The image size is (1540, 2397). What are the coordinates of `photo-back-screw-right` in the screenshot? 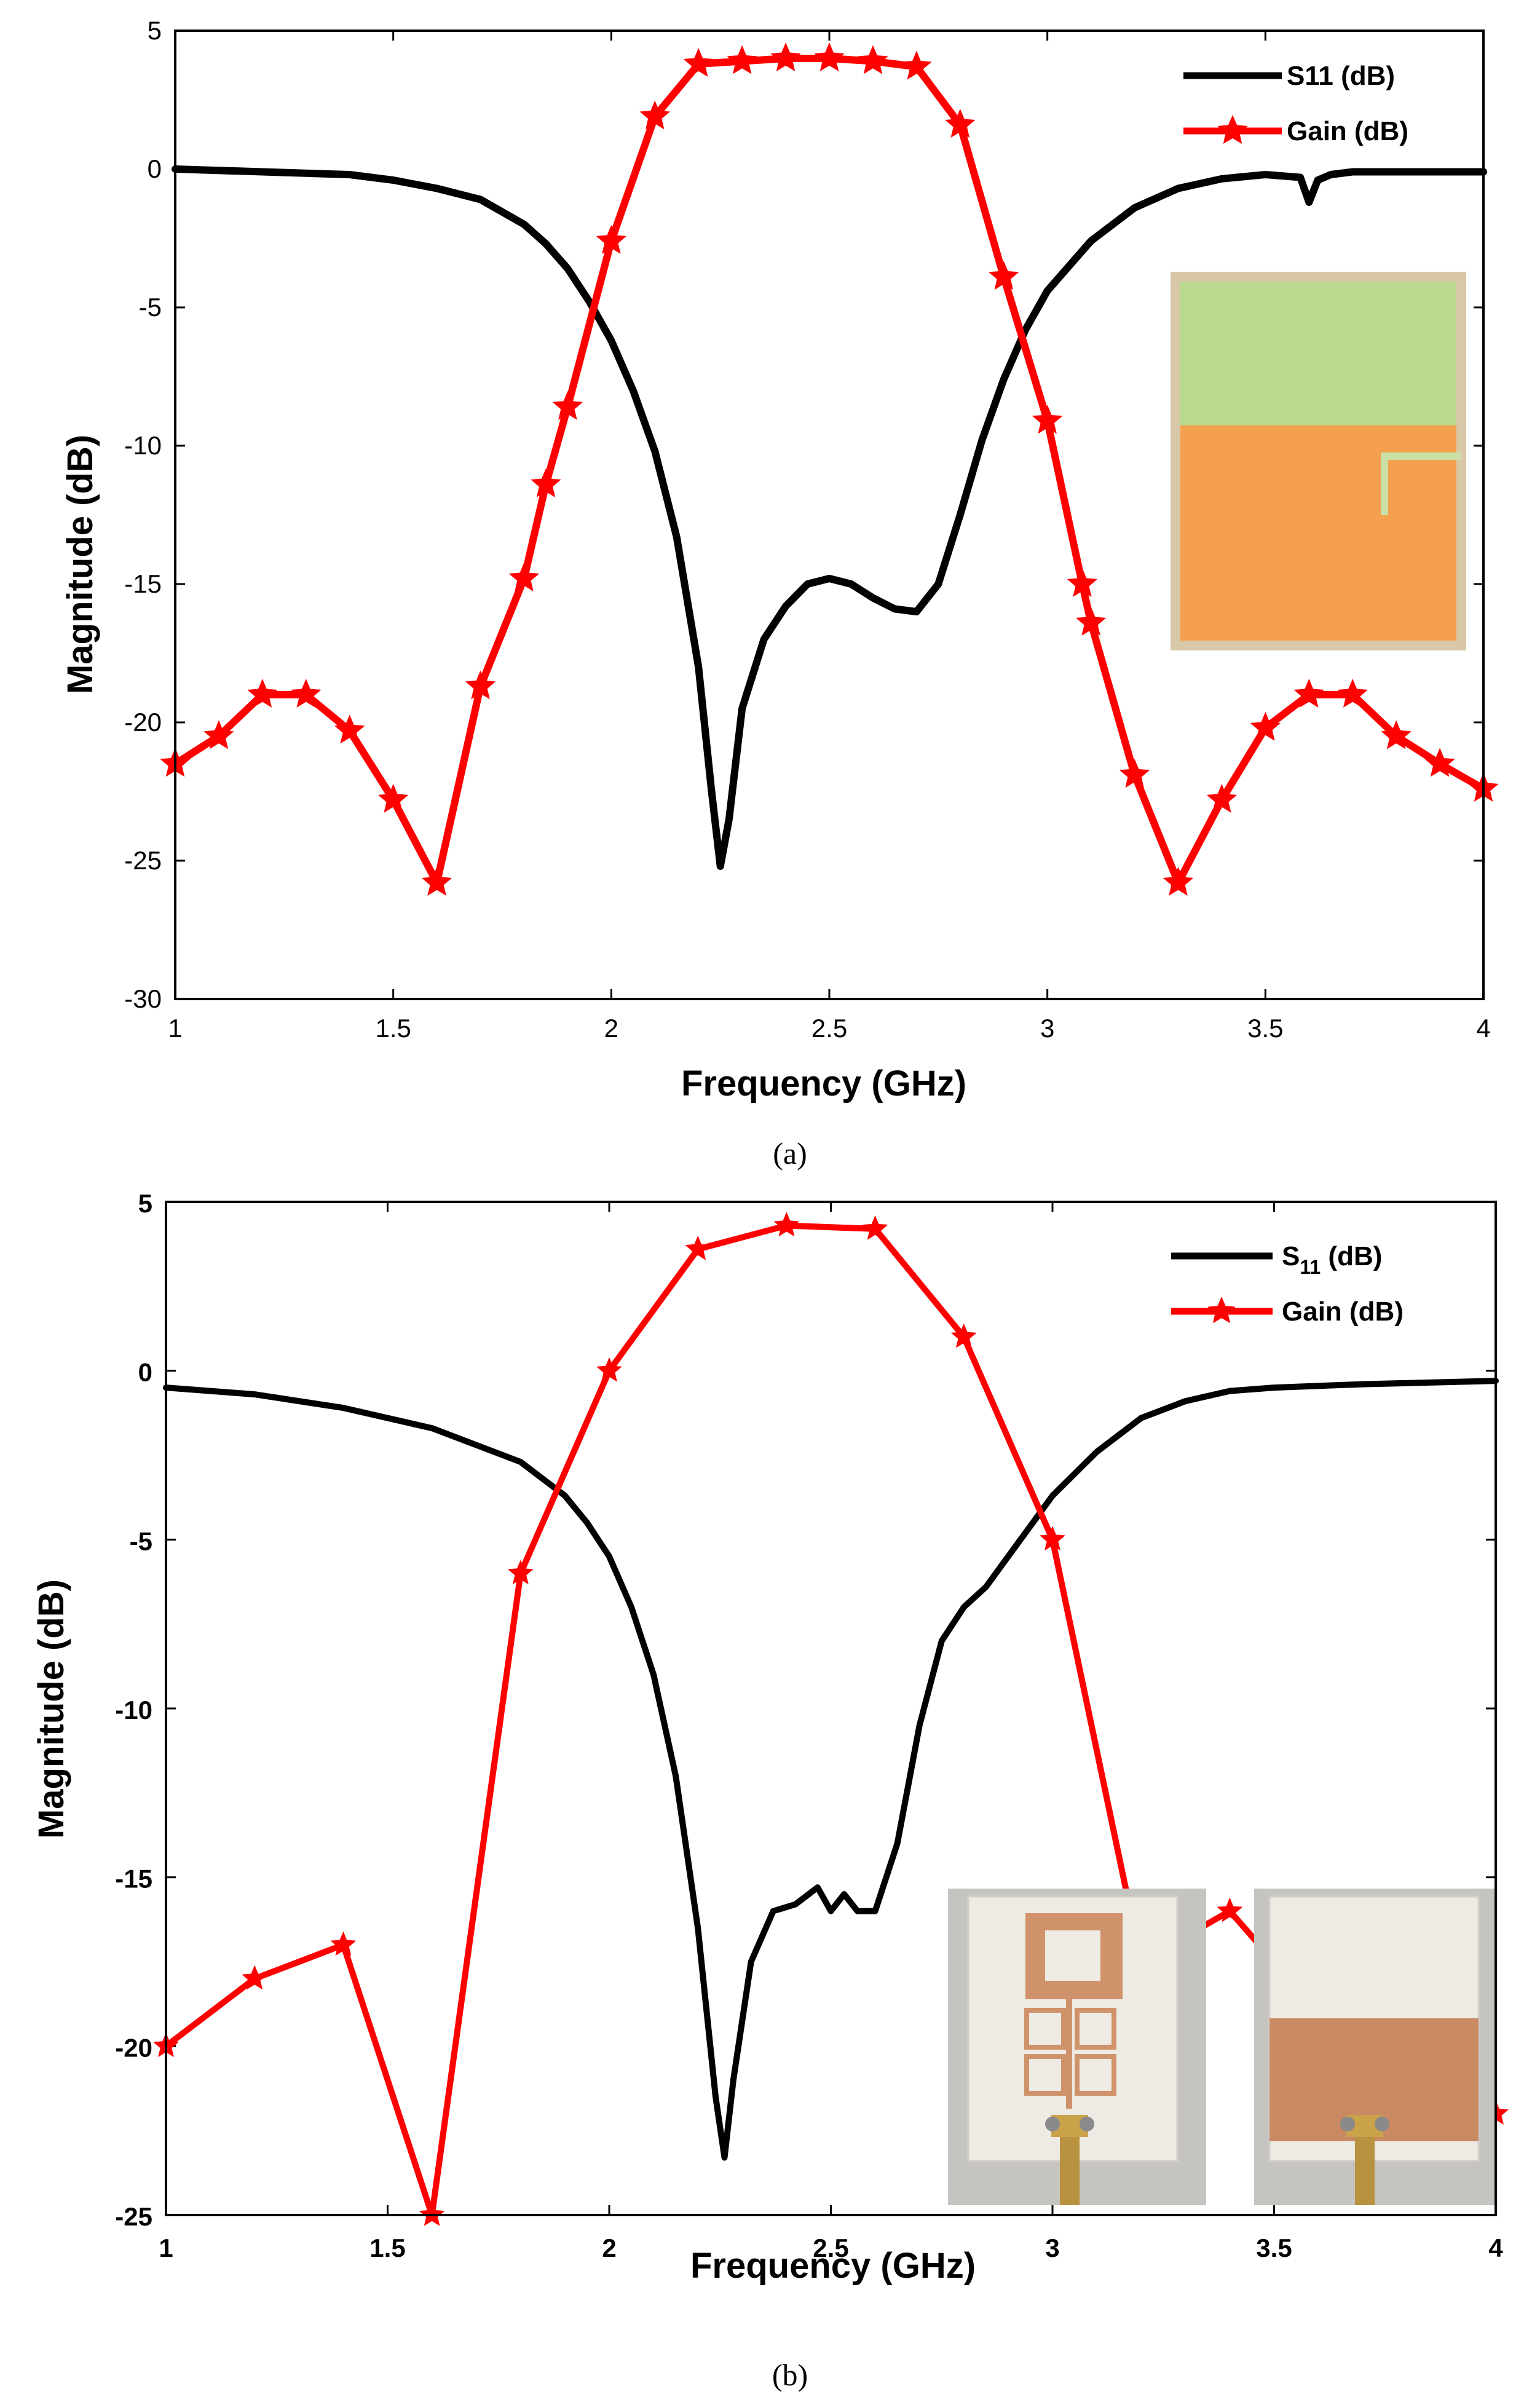 It's located at (1382, 2124).